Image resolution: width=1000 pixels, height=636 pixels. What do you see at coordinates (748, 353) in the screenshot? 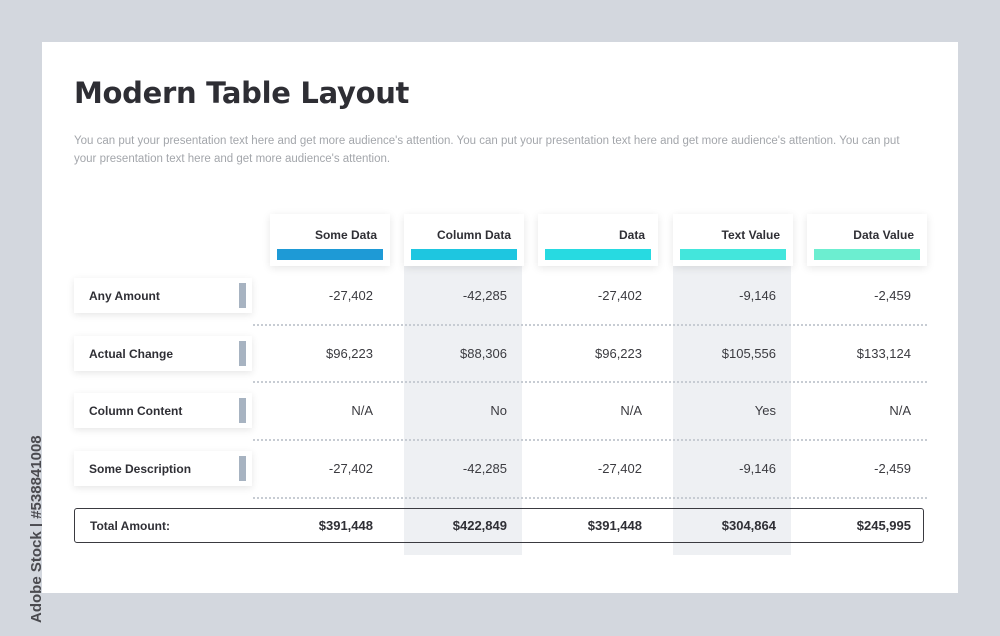
I see `table-cell: $105,556` at bounding box center [748, 353].